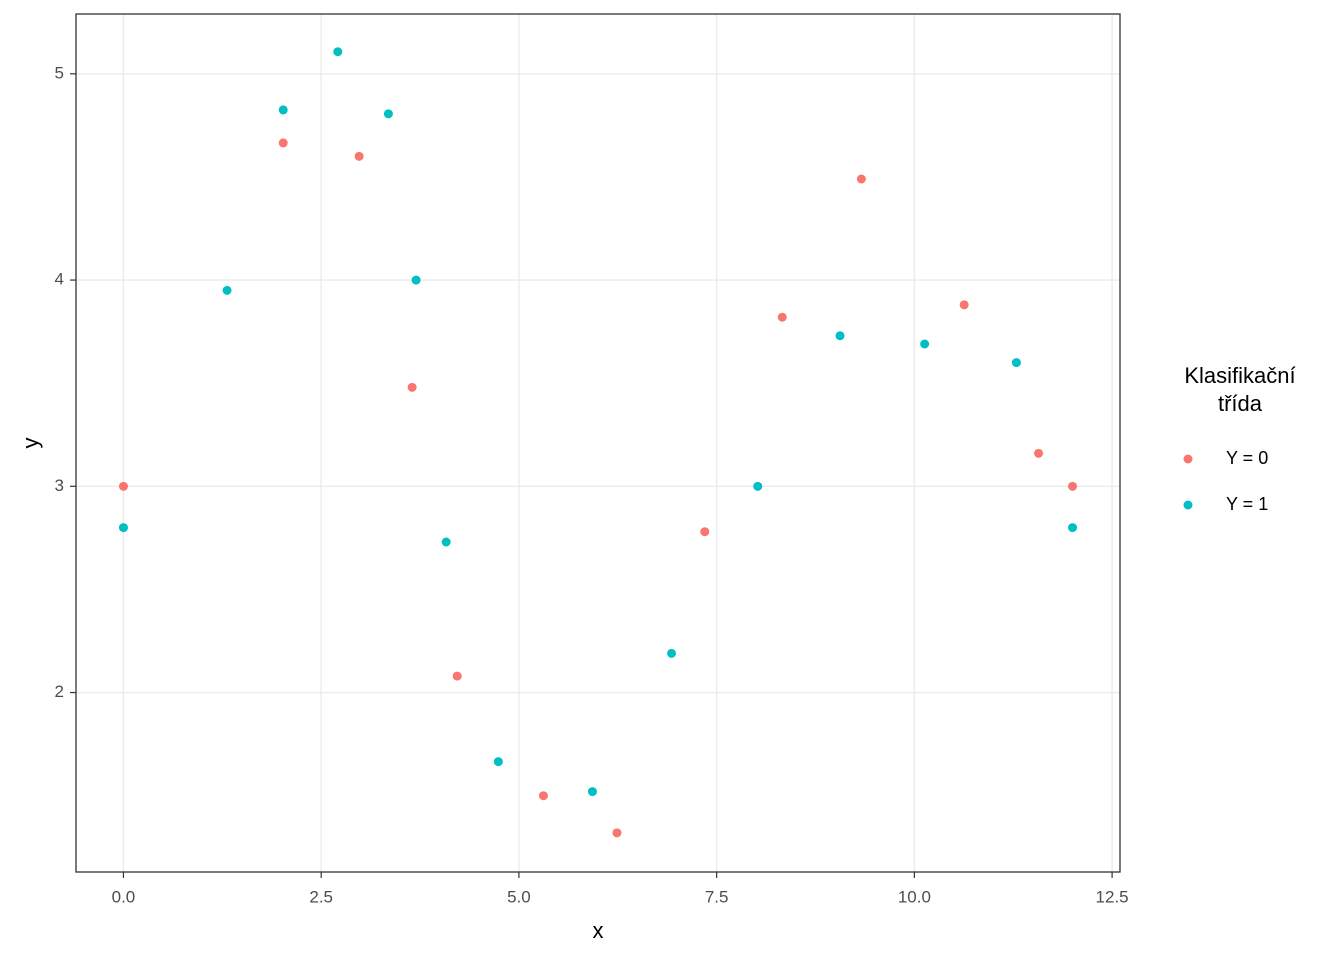 This screenshot has width=1344, height=960. What do you see at coordinates (59, 485) in the screenshot?
I see `y-tick-label: 3` at bounding box center [59, 485].